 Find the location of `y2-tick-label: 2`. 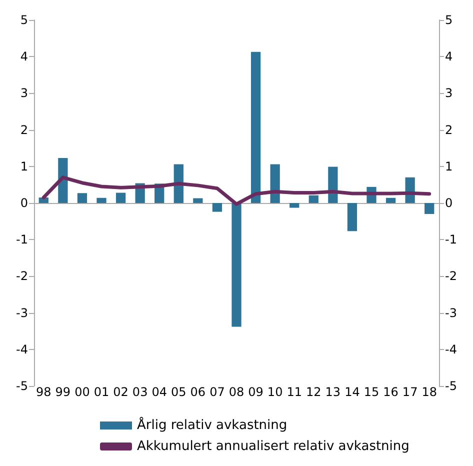

y2-tick-label: 2 is located at coordinates (449, 129).